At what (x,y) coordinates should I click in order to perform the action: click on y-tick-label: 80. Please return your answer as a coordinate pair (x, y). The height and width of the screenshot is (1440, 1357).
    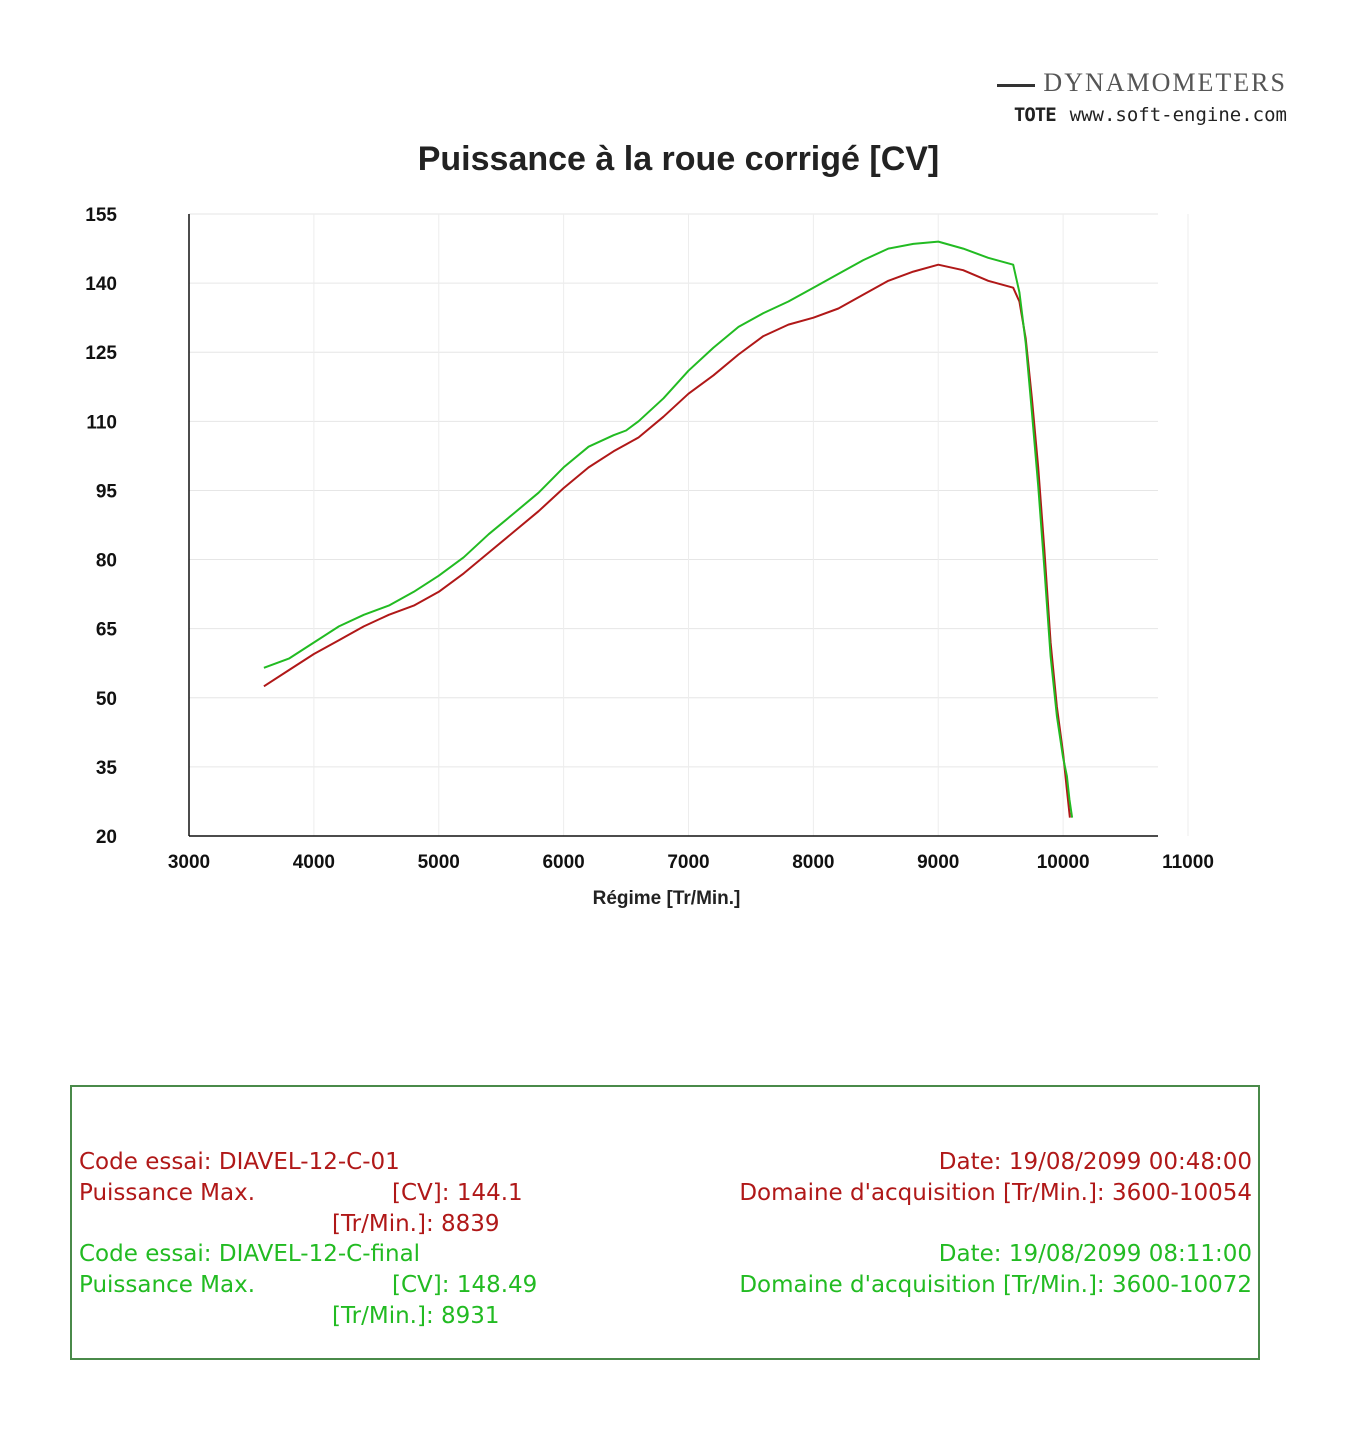
    Looking at the image, I should click on (106, 561).